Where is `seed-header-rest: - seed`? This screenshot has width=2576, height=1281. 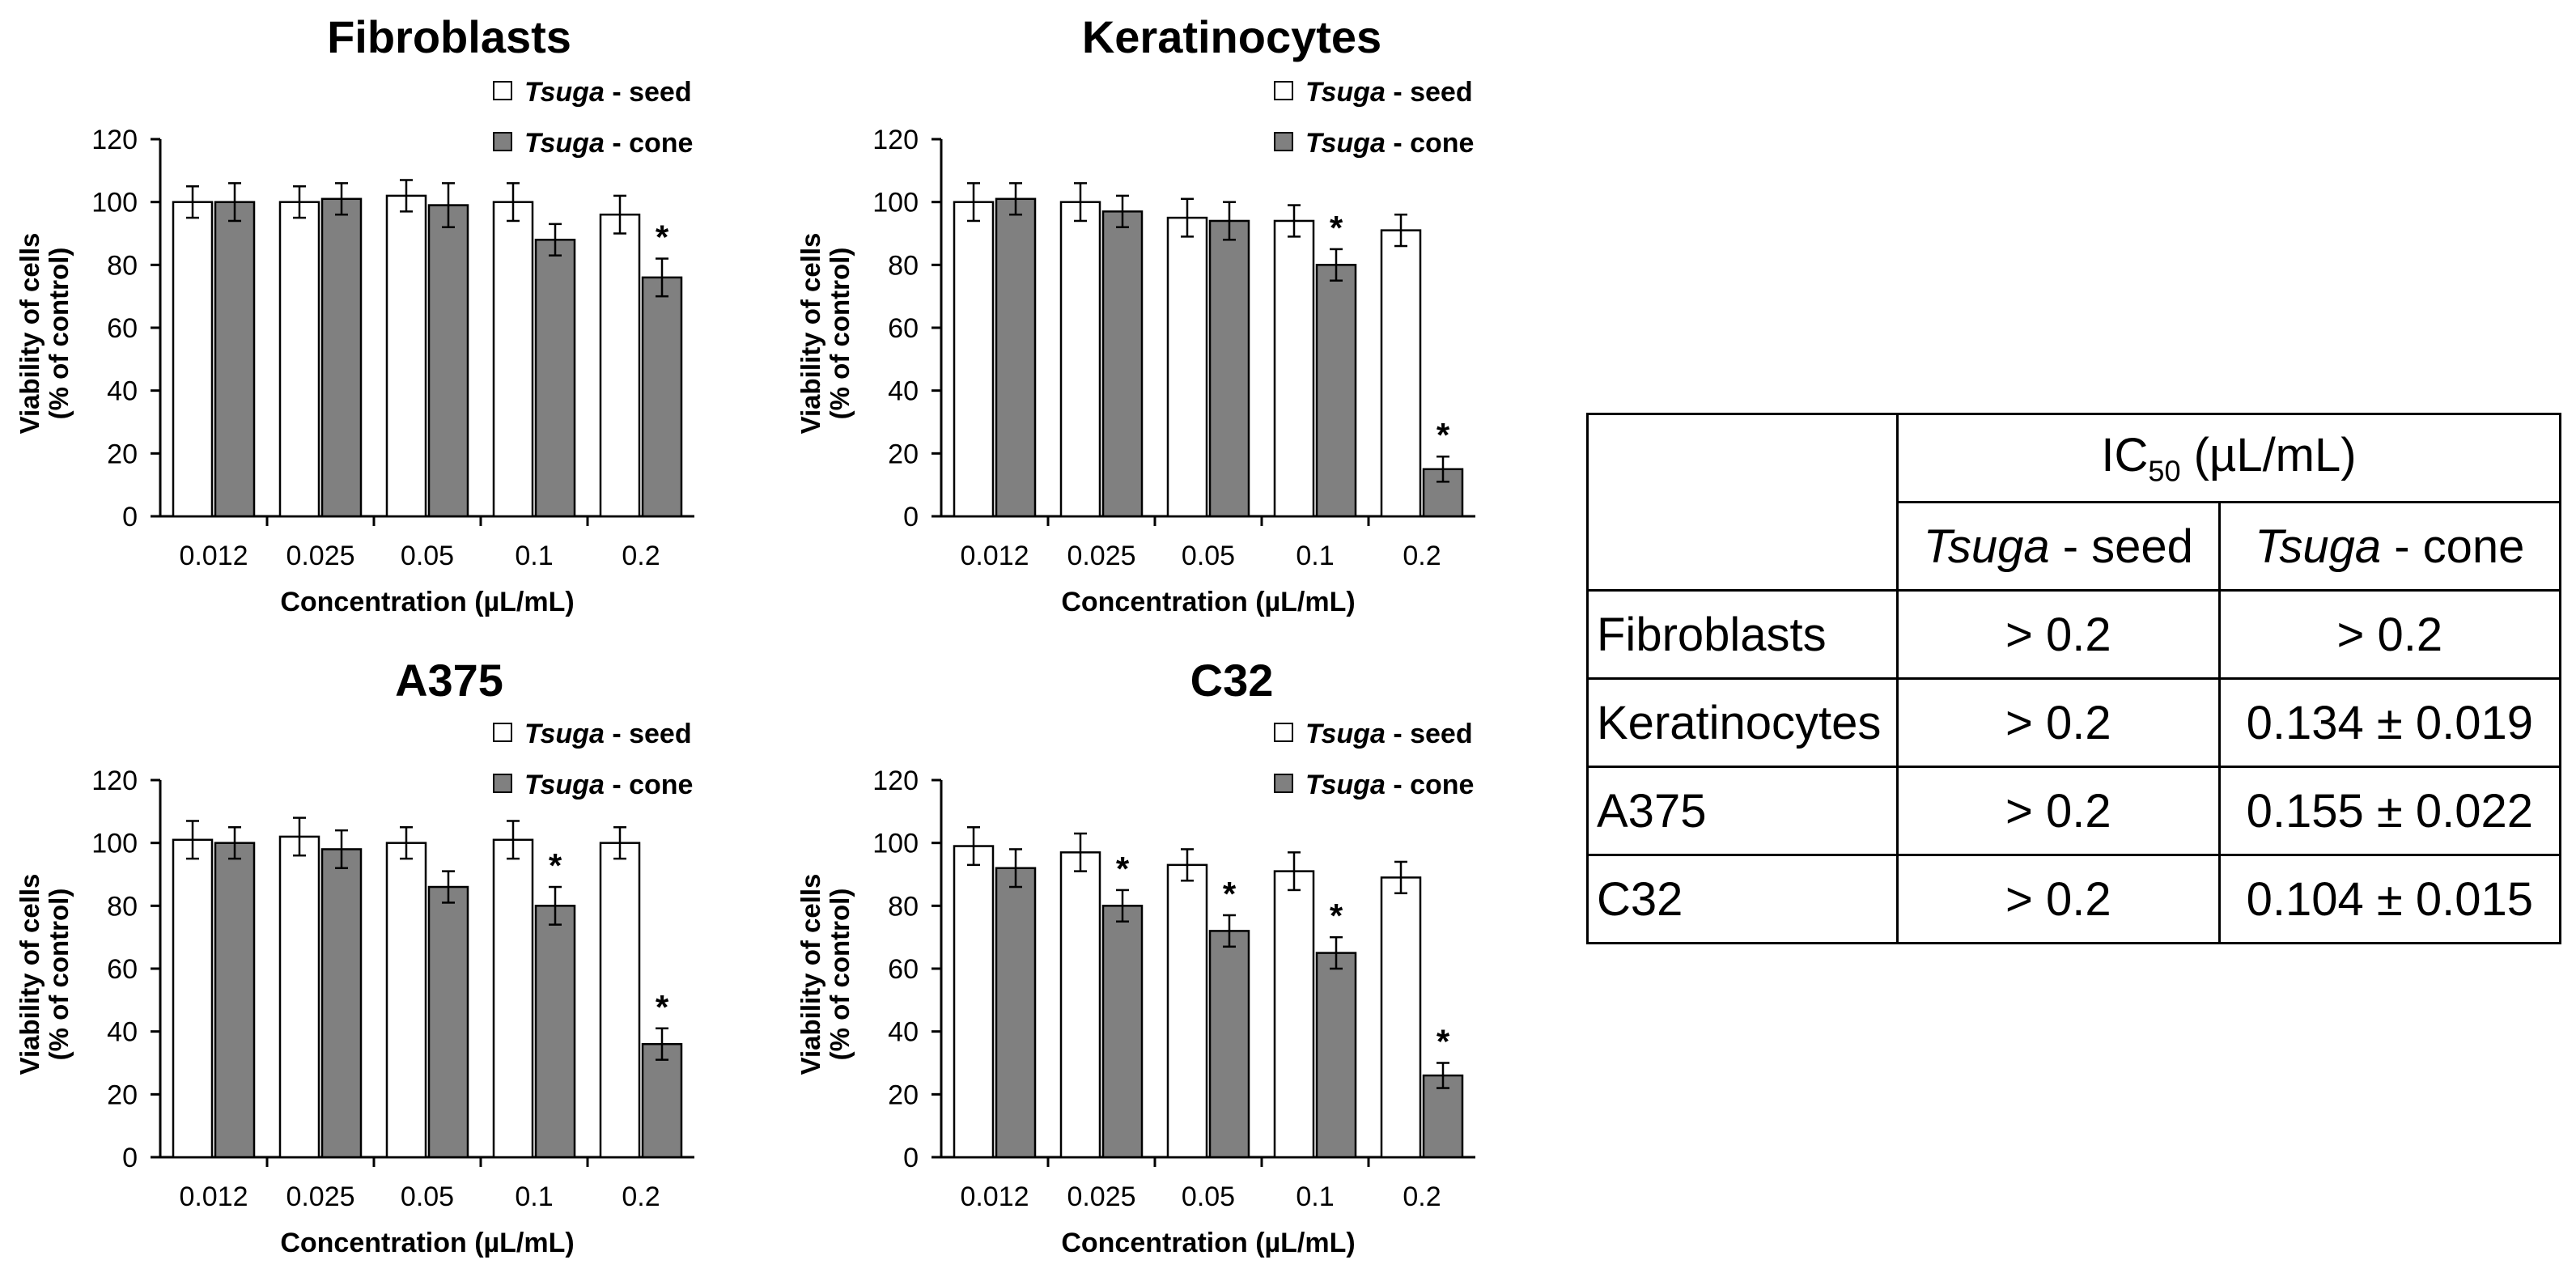 seed-header-rest: - seed is located at coordinates (2121, 546).